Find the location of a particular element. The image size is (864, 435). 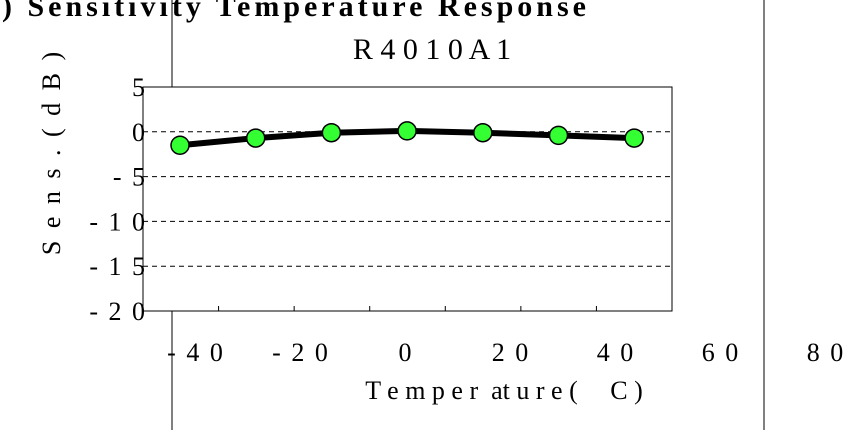

x-tick-label: 6 0 is located at coordinates (721, 352).